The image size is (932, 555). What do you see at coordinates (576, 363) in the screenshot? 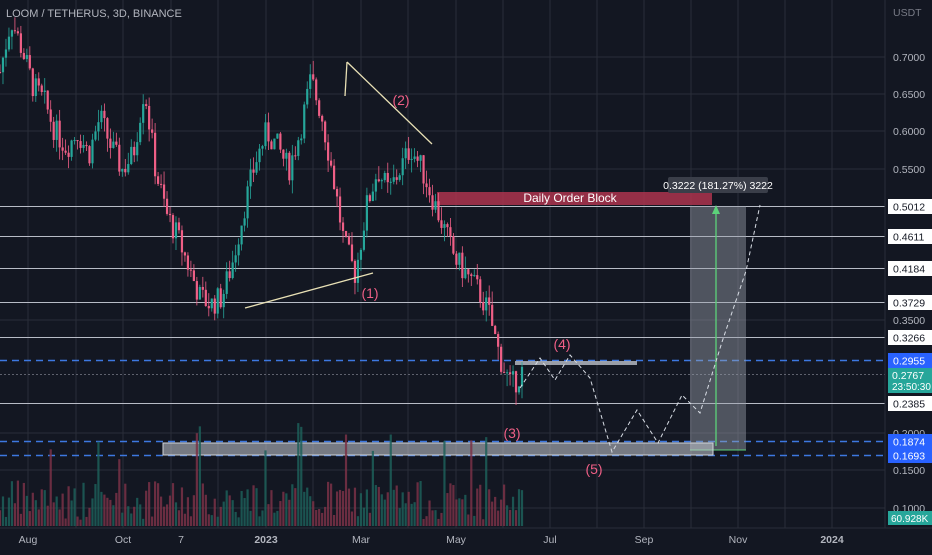
I see `wave4-zone` at bounding box center [576, 363].